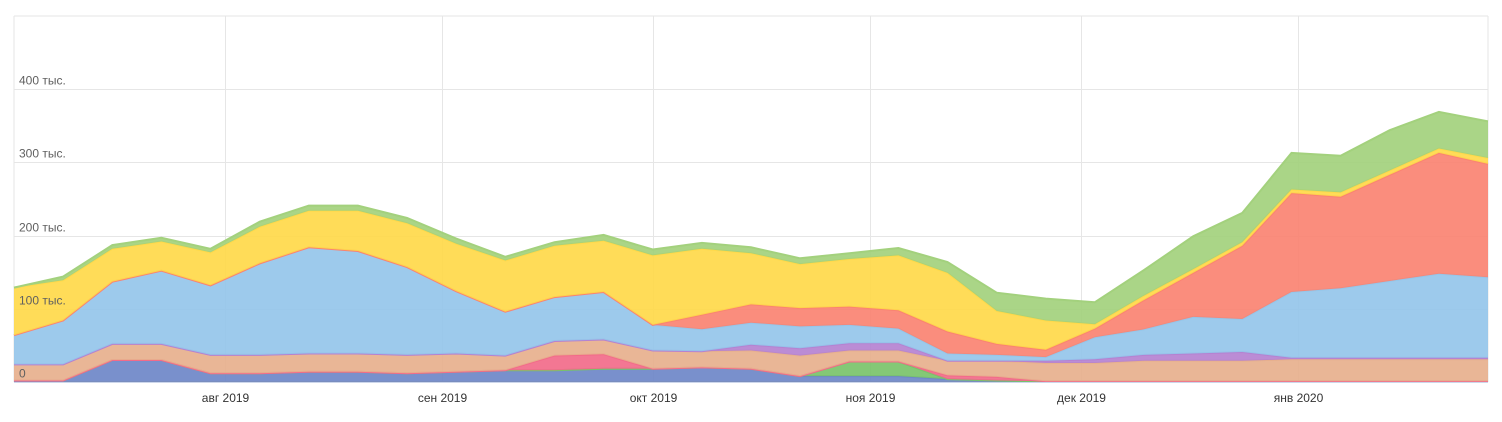 This screenshot has height=422, width=1502. What do you see at coordinates (1081, 398) in the screenshot?
I see `x-tick-label: дек 2019` at bounding box center [1081, 398].